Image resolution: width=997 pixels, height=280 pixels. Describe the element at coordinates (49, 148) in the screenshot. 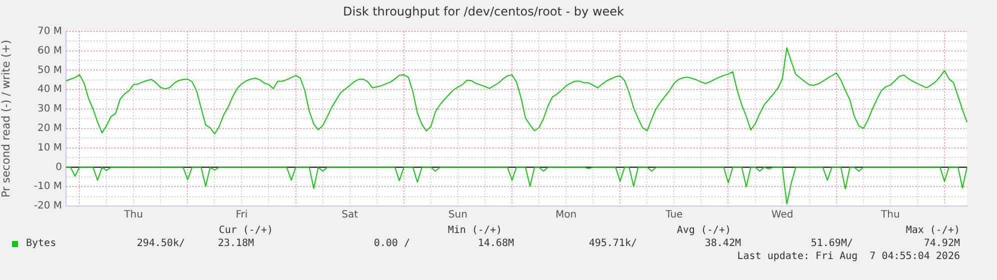

I see `y-tick-label: 10 M` at that location.